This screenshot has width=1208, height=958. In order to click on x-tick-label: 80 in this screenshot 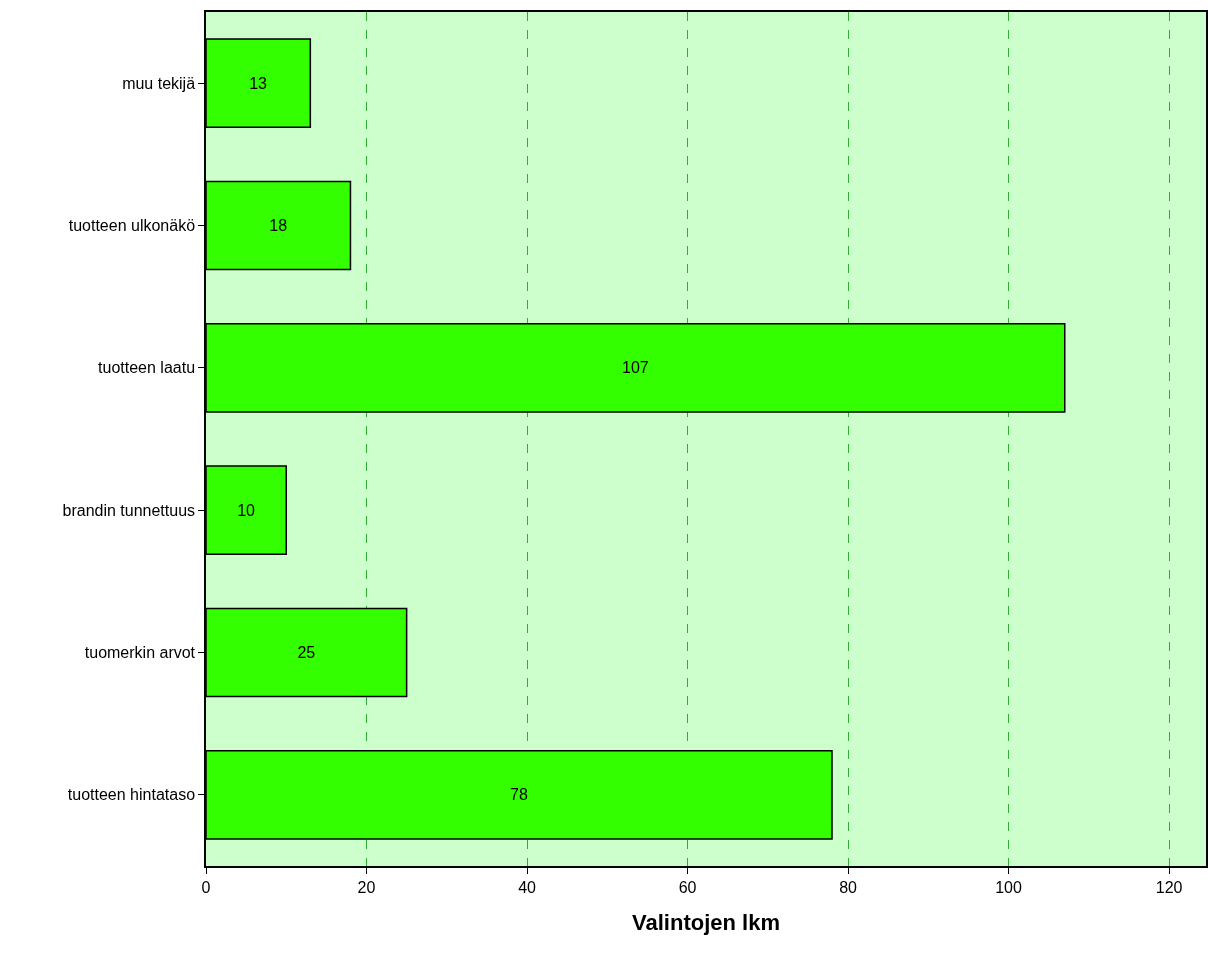, I will do `click(848, 887)`.